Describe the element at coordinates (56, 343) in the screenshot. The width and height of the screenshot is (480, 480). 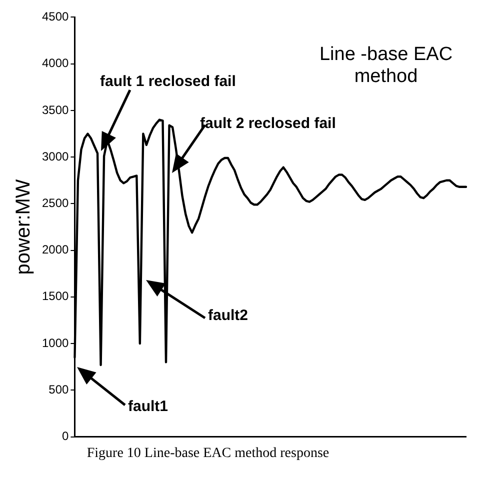
I see `y-tick-label: 1000` at that location.